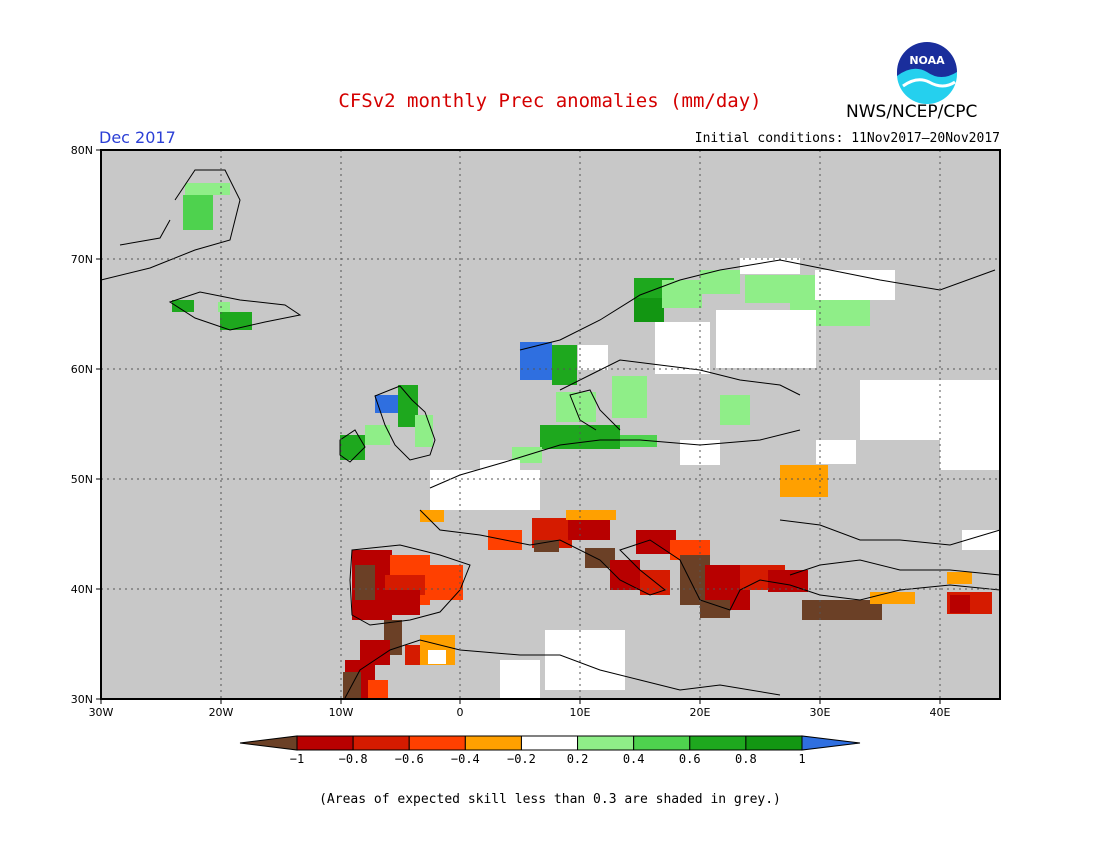  What do you see at coordinates (297, 759) in the screenshot?
I see `colorbar-tick-label: −1` at bounding box center [297, 759].